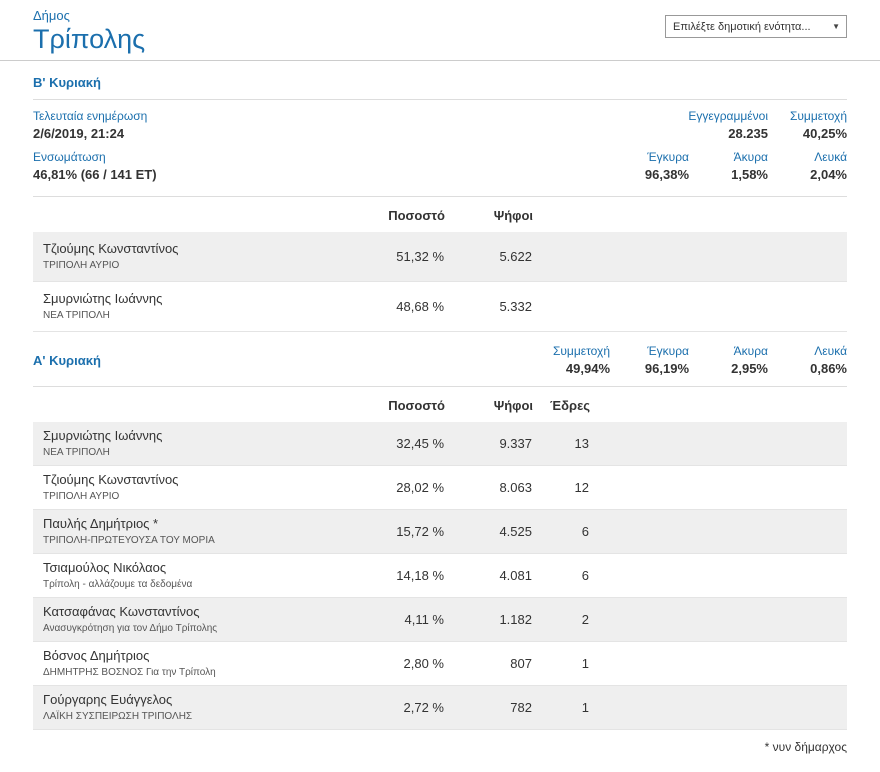  What do you see at coordinates (440, 60) in the screenshot?
I see `header-divider` at bounding box center [440, 60].